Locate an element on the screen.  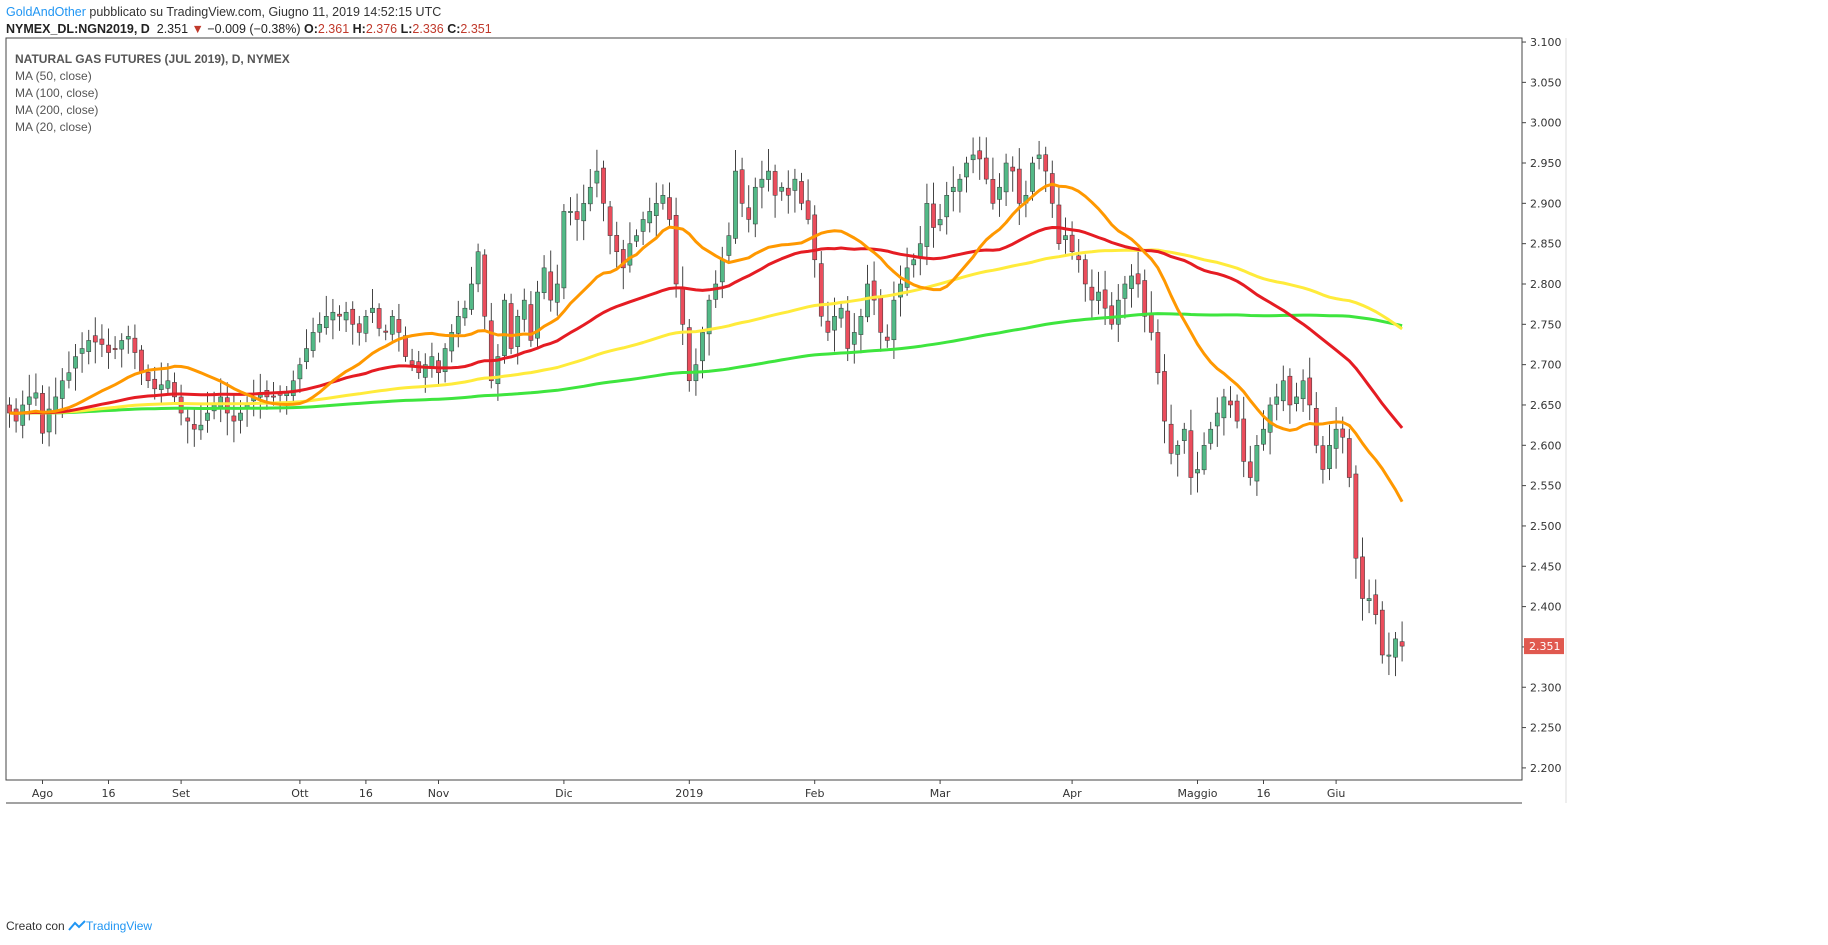
price-tick-label: 3.100 is located at coordinates (1546, 42).